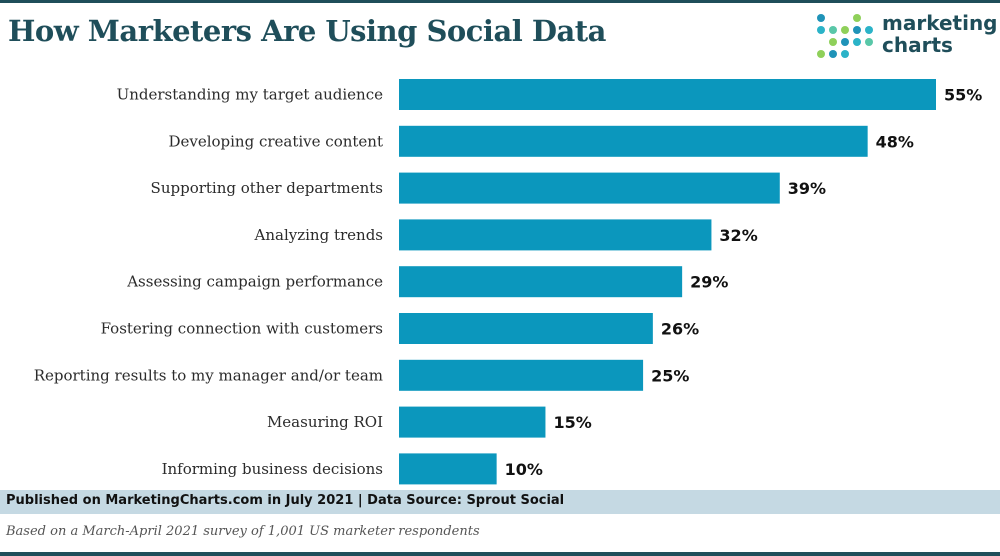 The height and width of the screenshot is (556, 1000). I want to click on category-label: Analyzing trends, so click(318, 235).